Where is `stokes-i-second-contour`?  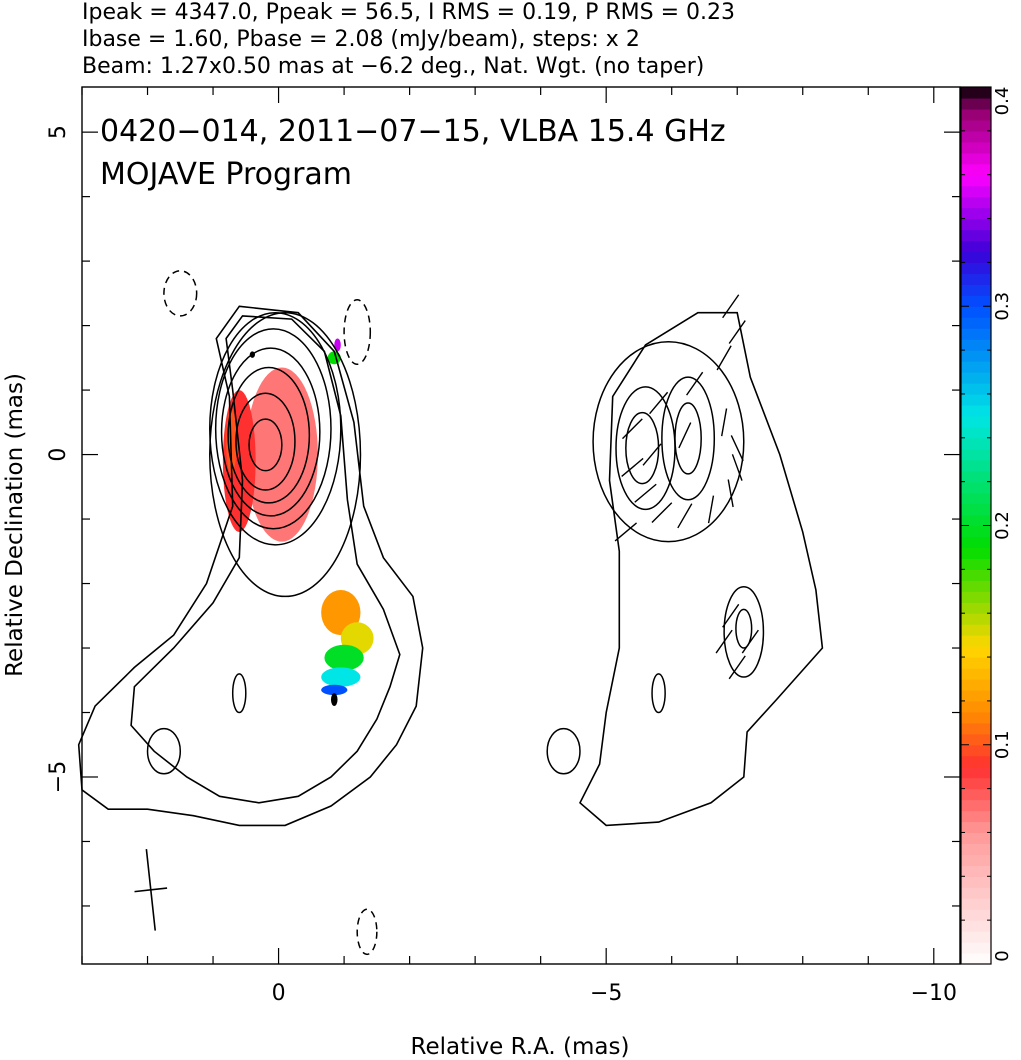 stokes-i-second-contour is located at coordinates (265, 559).